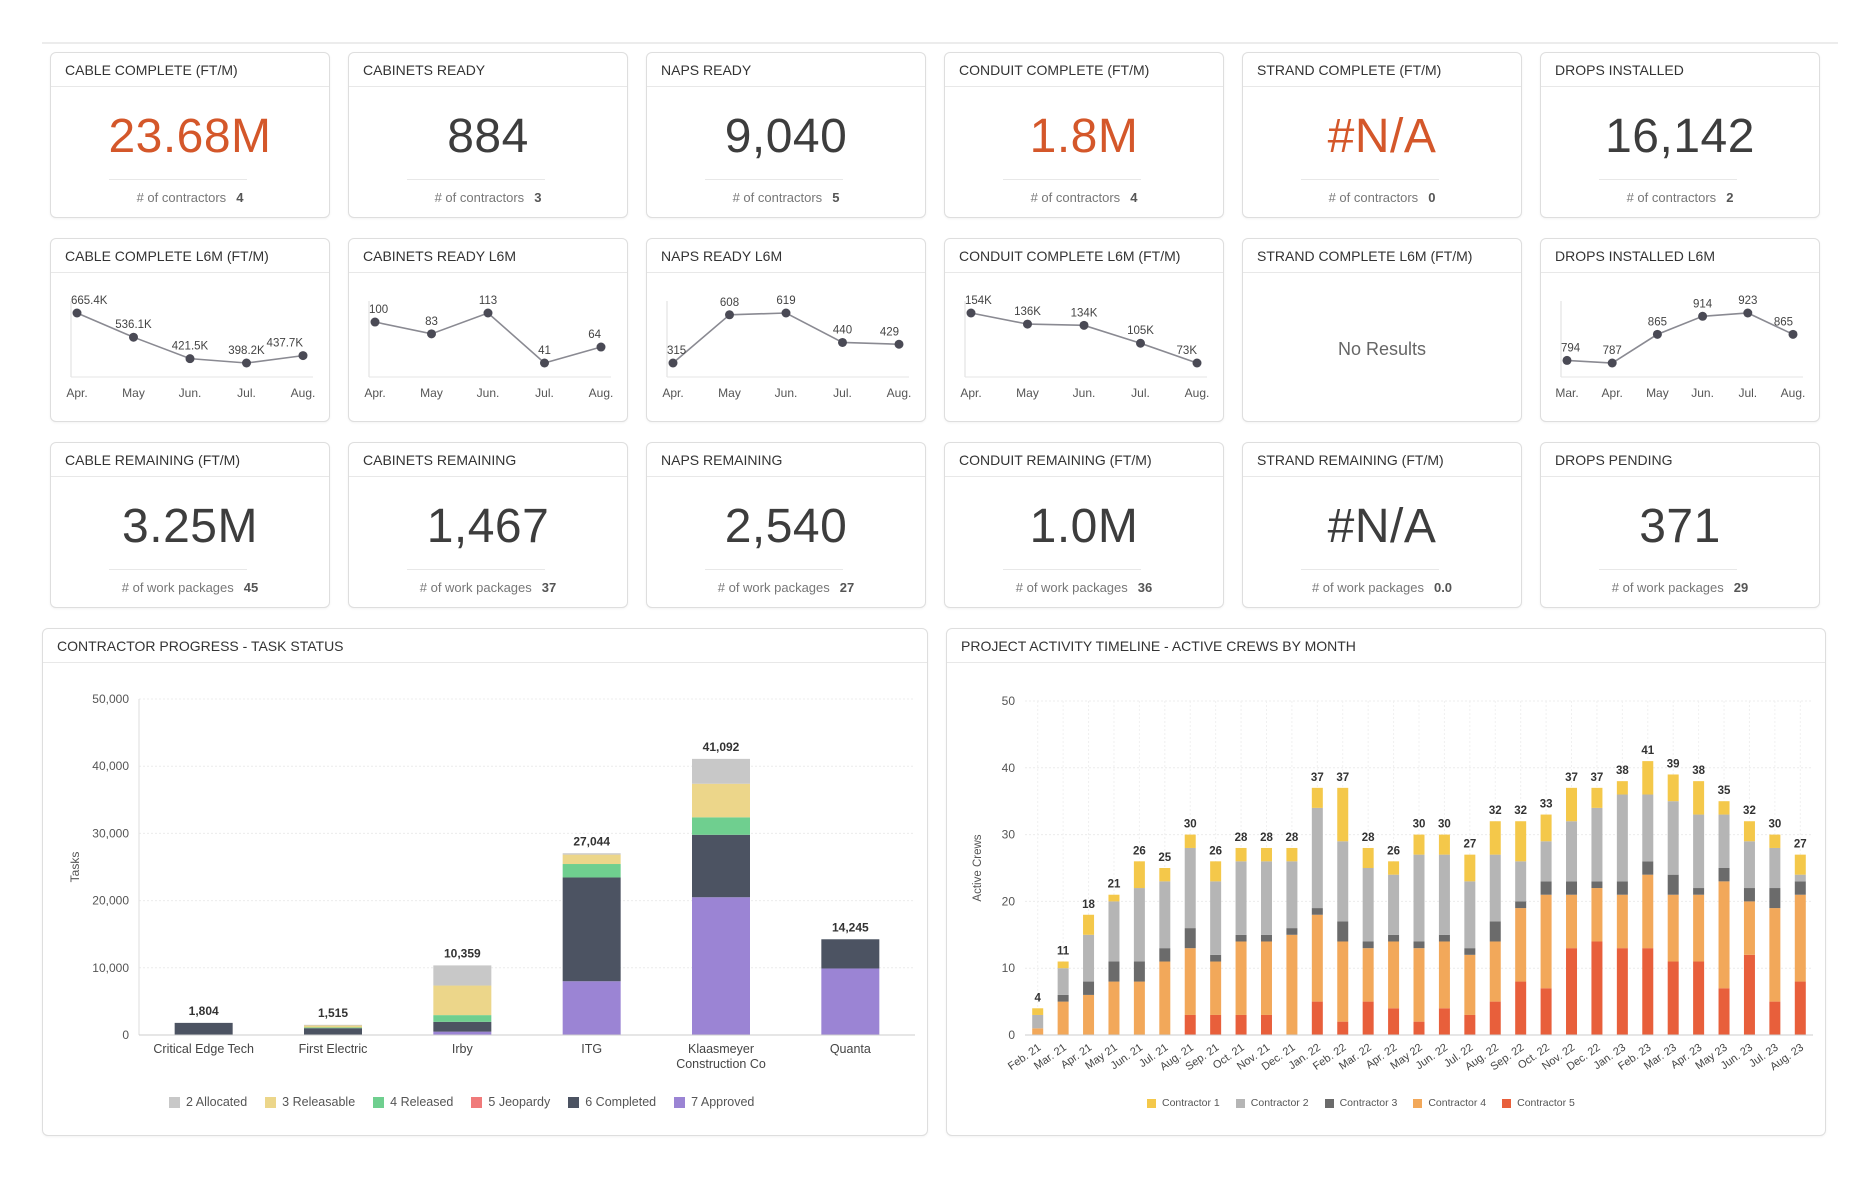 This screenshot has height=1187, width=1868. I want to click on legend-item: Contractor 2, so click(1272, 1103).